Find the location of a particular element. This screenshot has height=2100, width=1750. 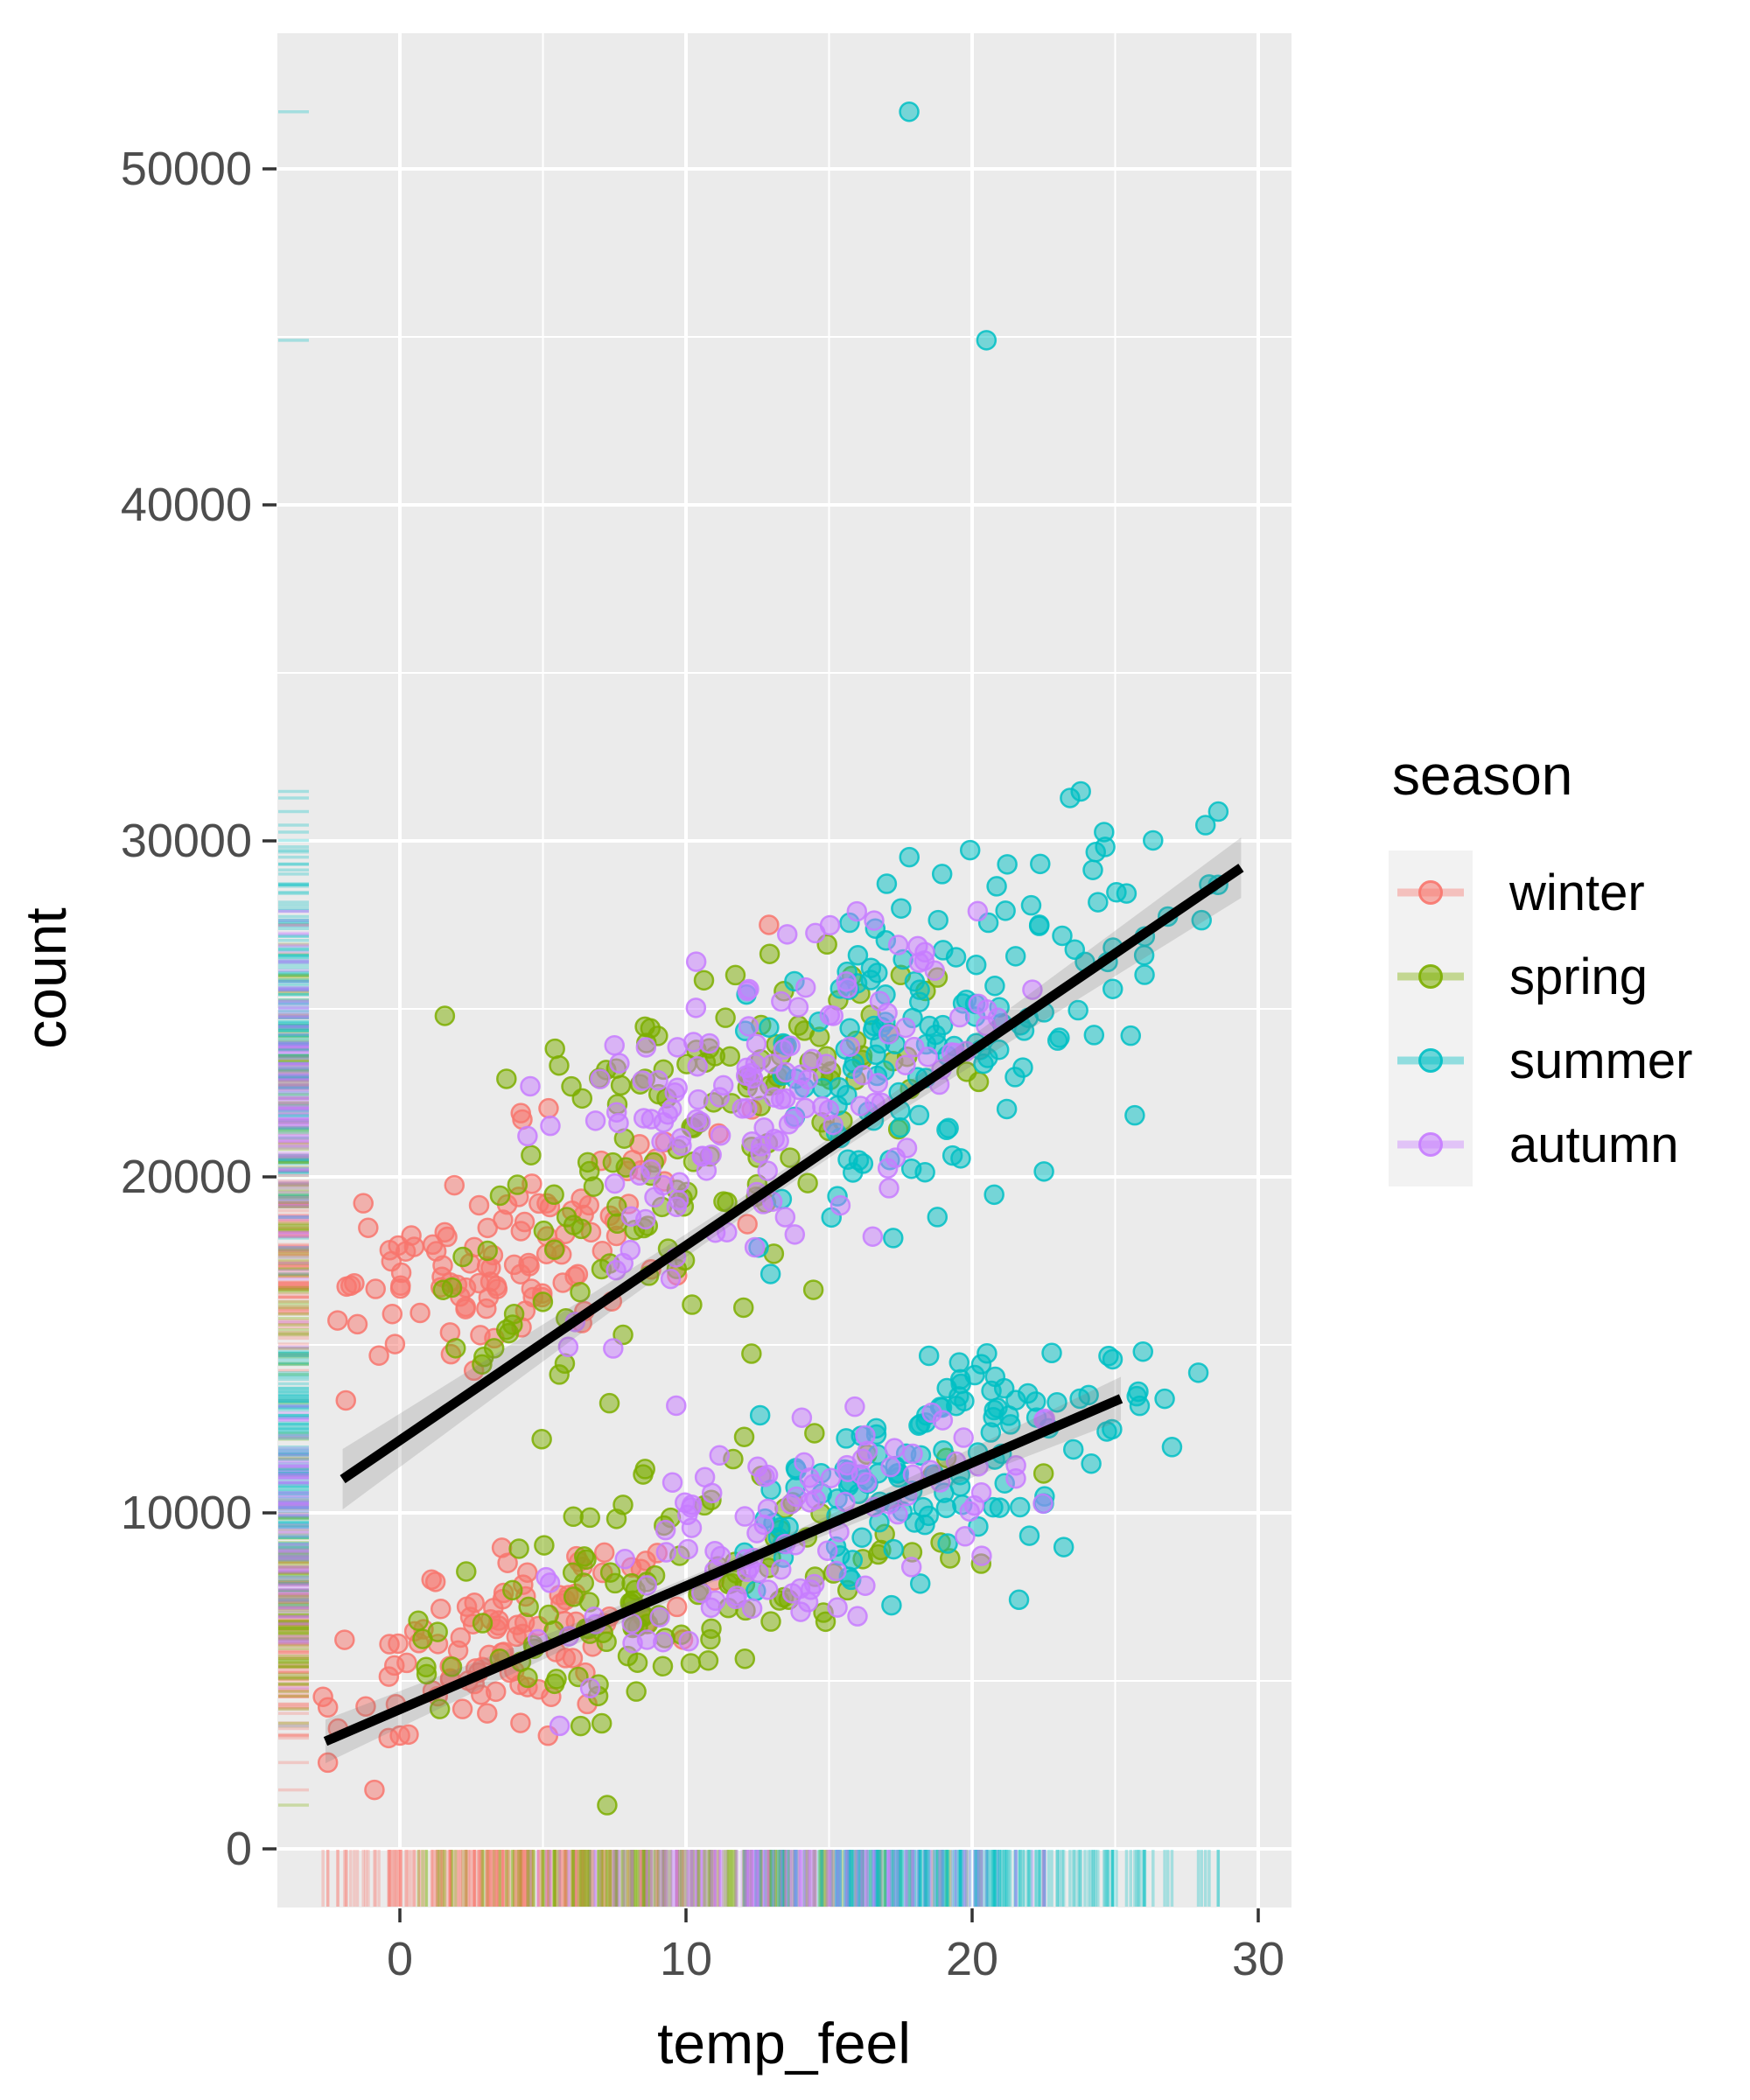

x-tick-label: 20 is located at coordinates (972, 1959).